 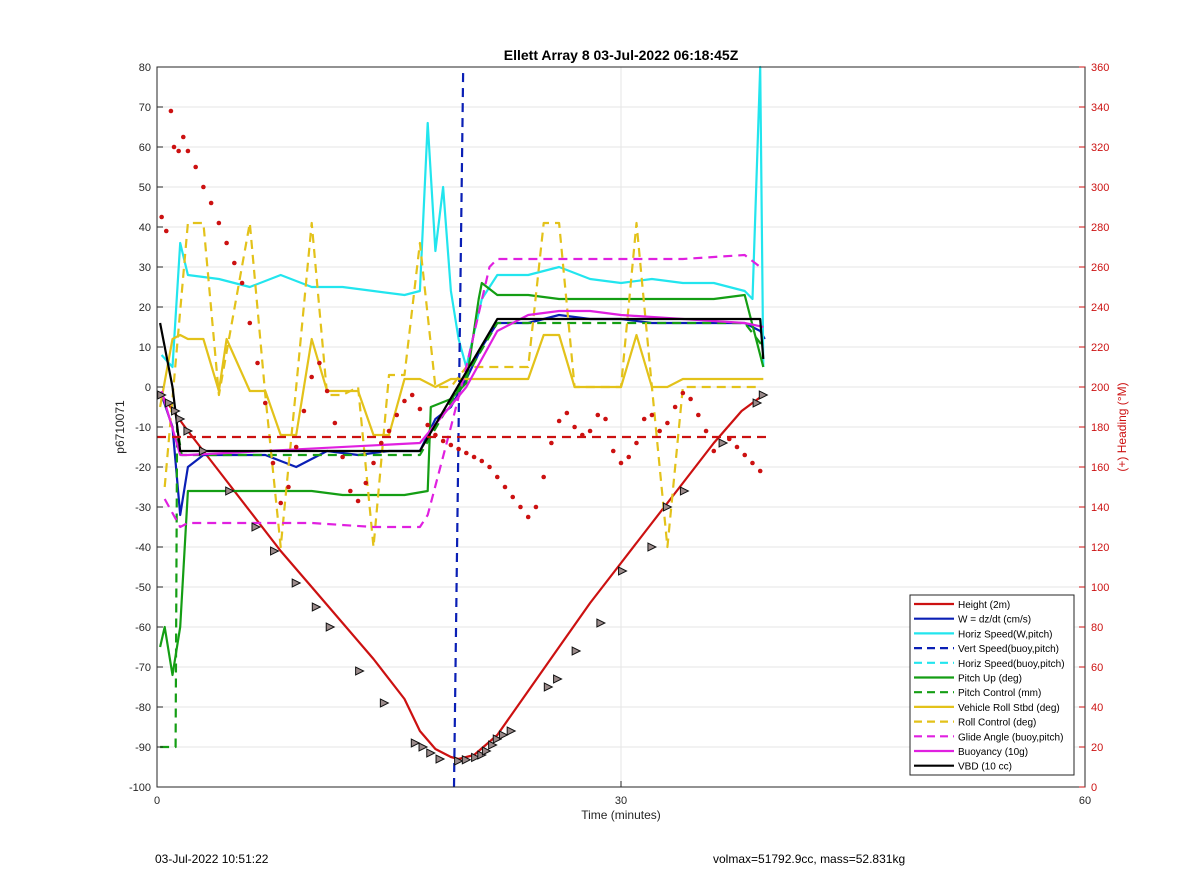 What do you see at coordinates (1100, 108) in the screenshot?
I see `y-right-tick-label: 340` at bounding box center [1100, 108].